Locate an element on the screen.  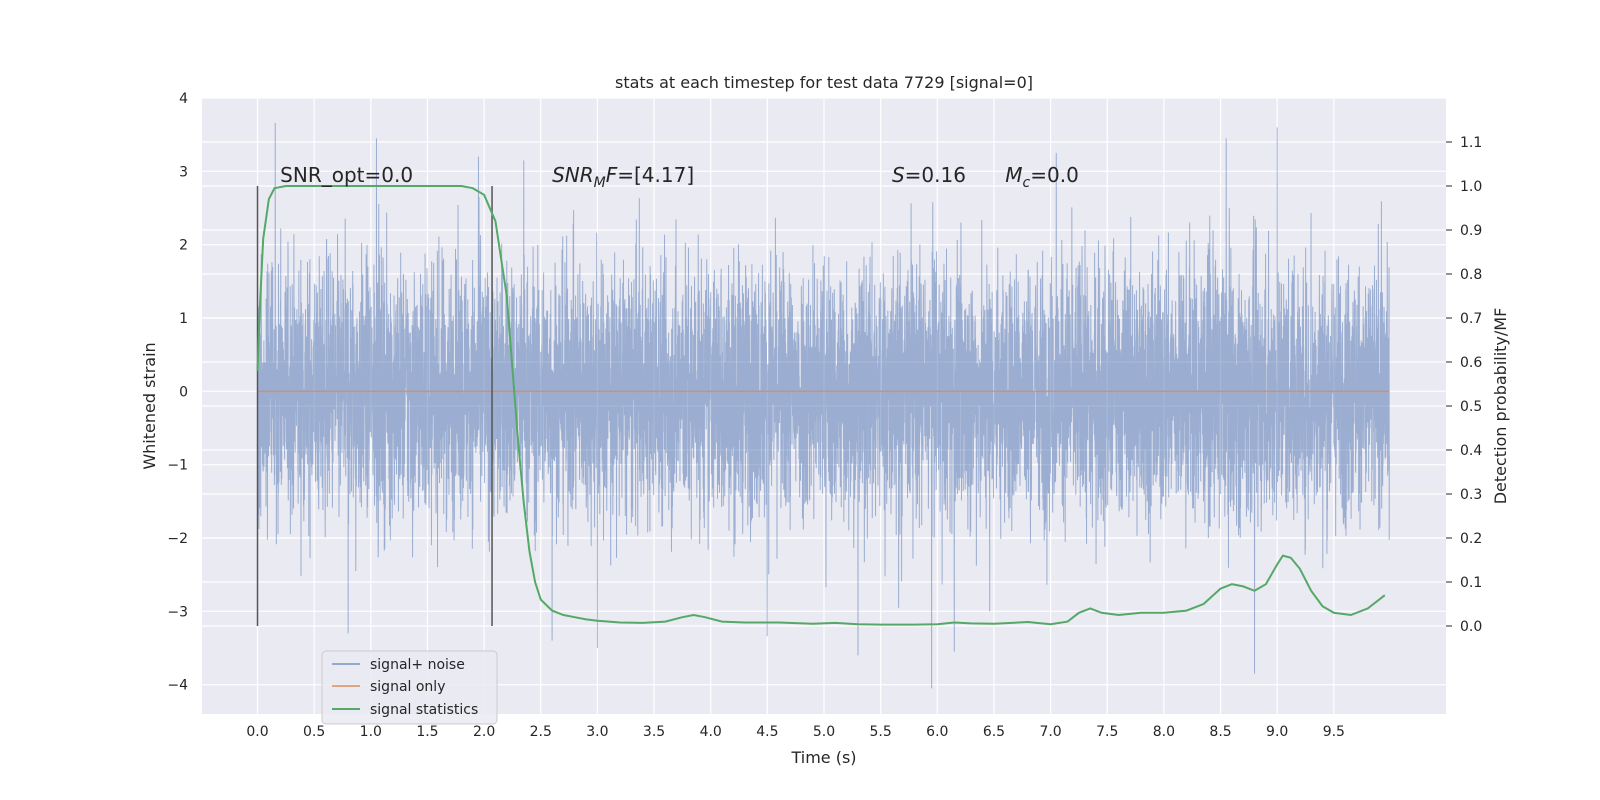
x-tick-label: 4.0 is located at coordinates (711, 732).